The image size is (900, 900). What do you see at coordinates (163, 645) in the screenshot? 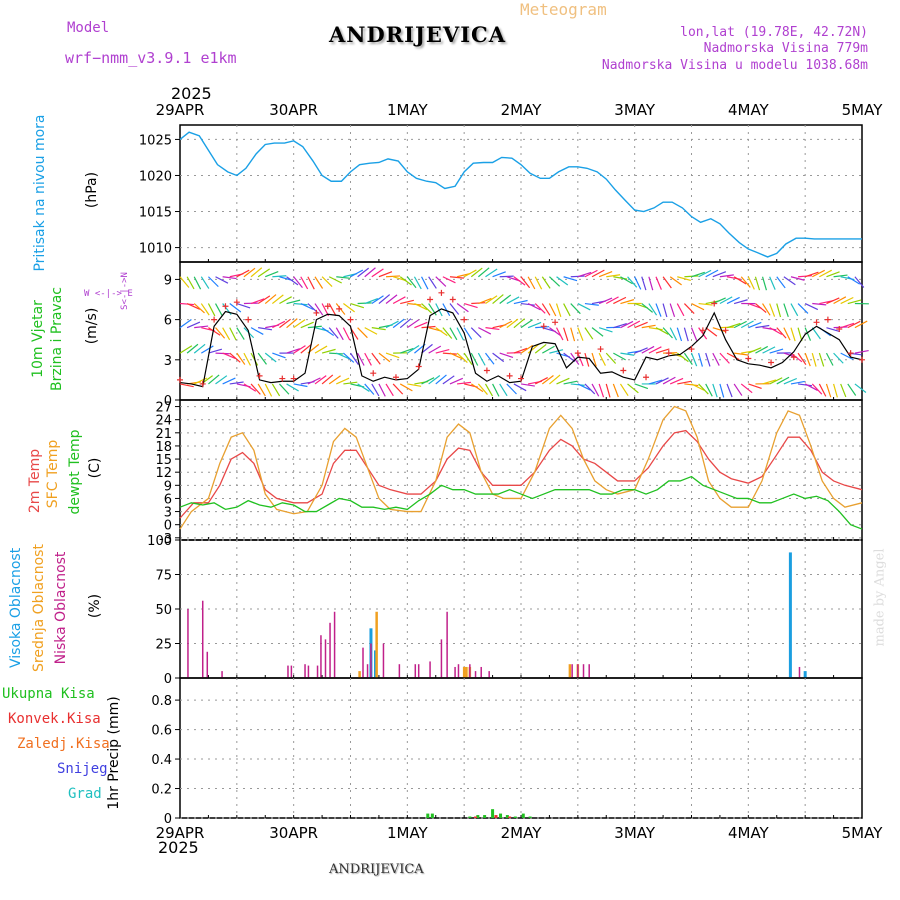
I see `y-tick-label: 25` at bounding box center [163, 645].